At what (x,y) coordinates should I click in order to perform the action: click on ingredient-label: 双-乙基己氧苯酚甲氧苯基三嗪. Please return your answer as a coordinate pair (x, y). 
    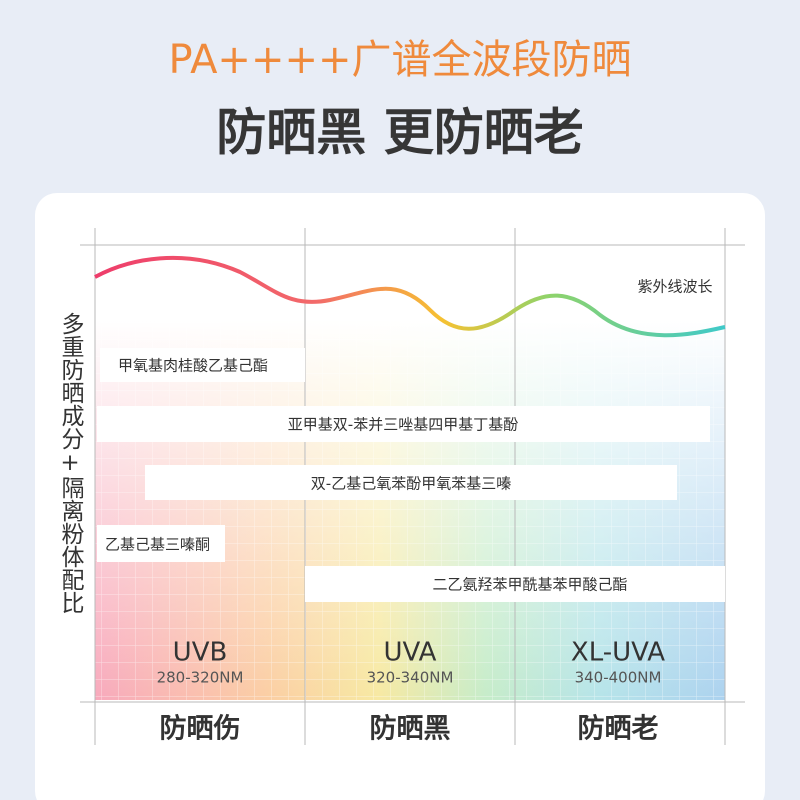
    Looking at the image, I should click on (411, 484).